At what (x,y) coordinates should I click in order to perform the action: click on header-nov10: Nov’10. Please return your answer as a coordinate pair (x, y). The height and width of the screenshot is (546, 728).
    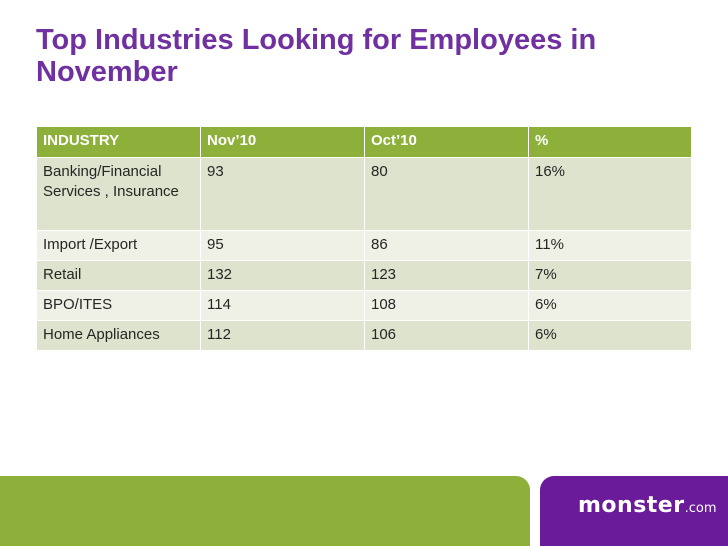
    Looking at the image, I should click on (282, 142).